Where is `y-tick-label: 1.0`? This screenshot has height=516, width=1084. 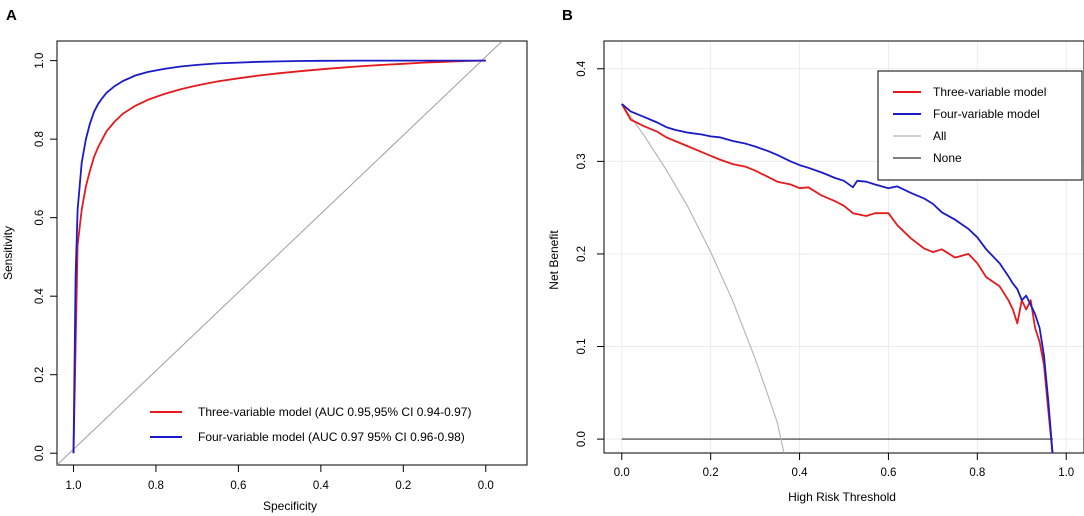 y-tick-label: 1.0 is located at coordinates (40, 61).